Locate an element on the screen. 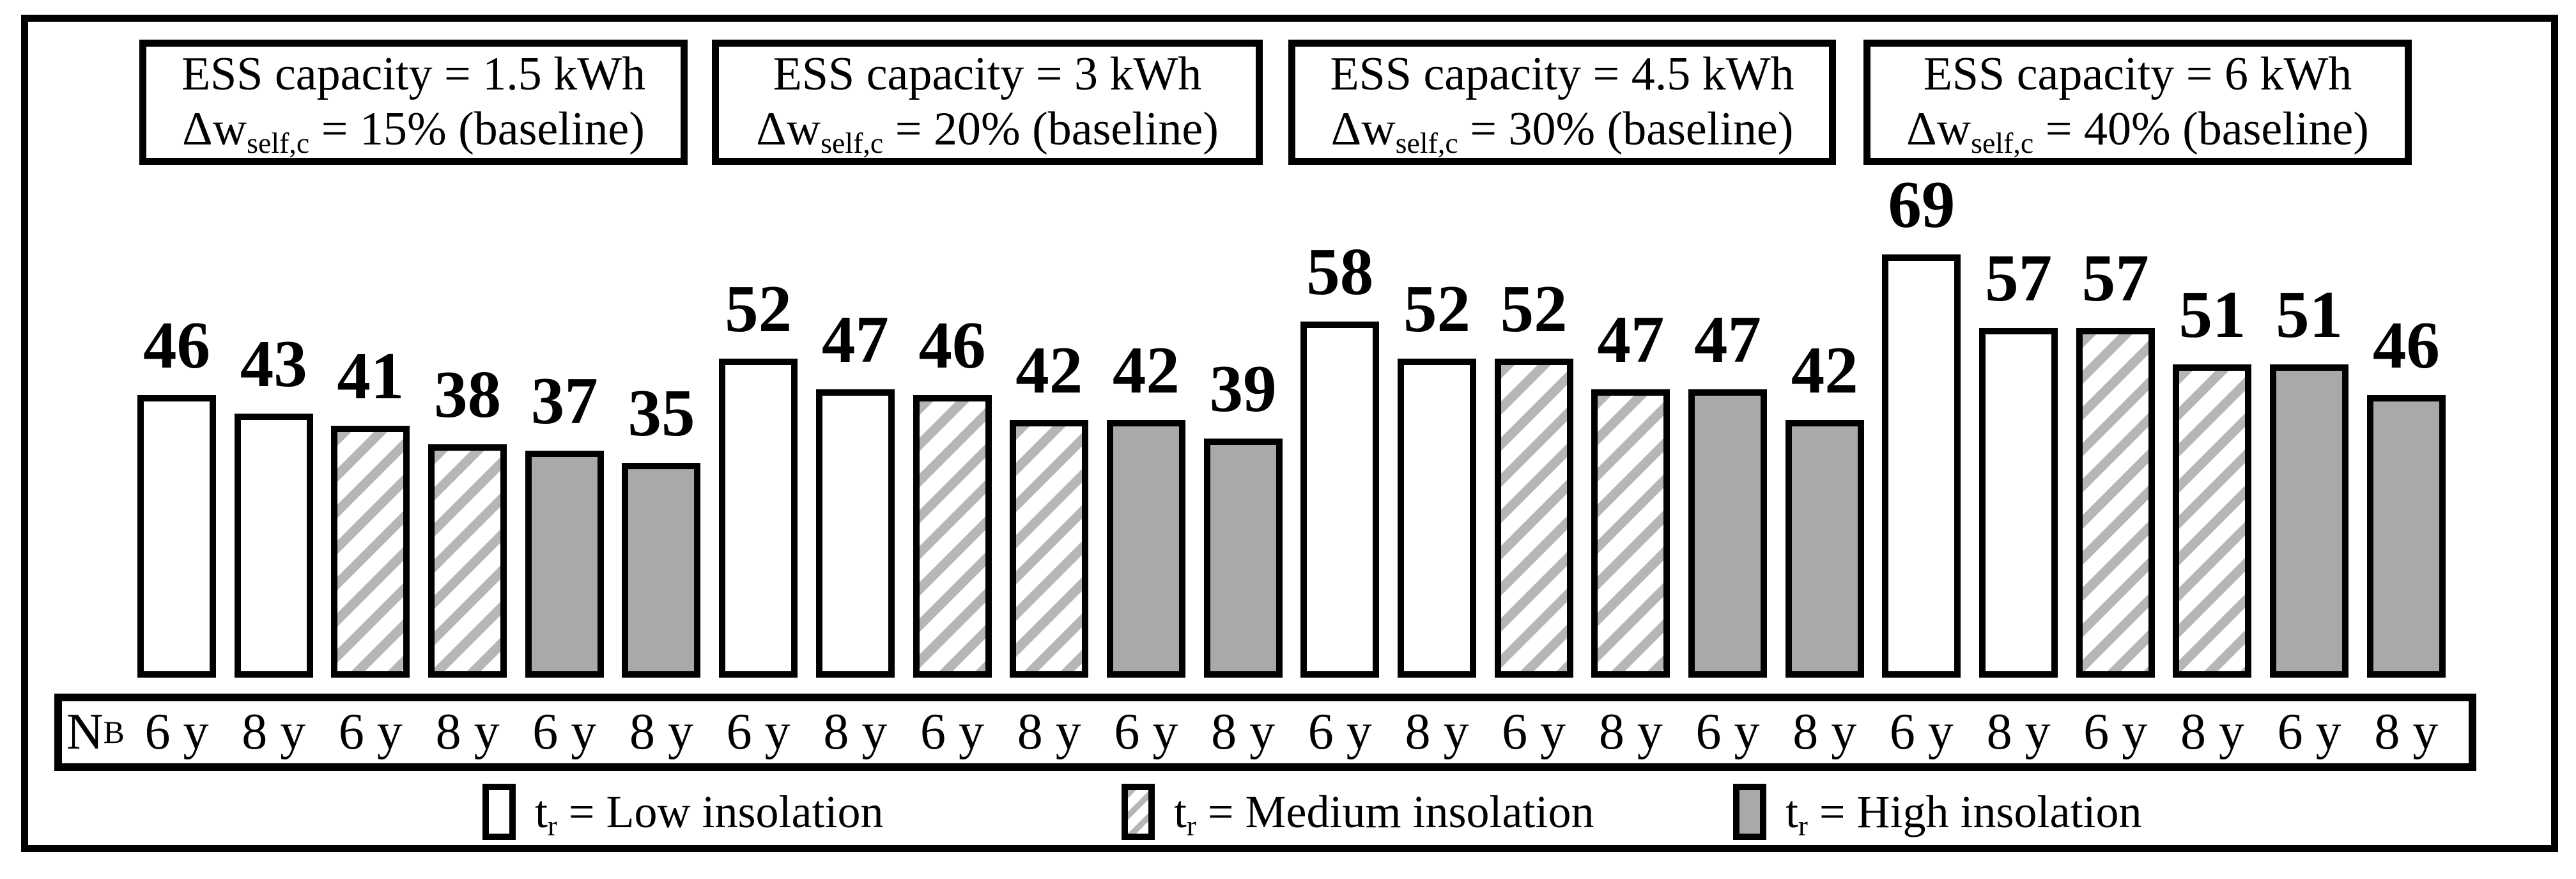  bar-column-g3-8y: 42 is located at coordinates (1824, 507).